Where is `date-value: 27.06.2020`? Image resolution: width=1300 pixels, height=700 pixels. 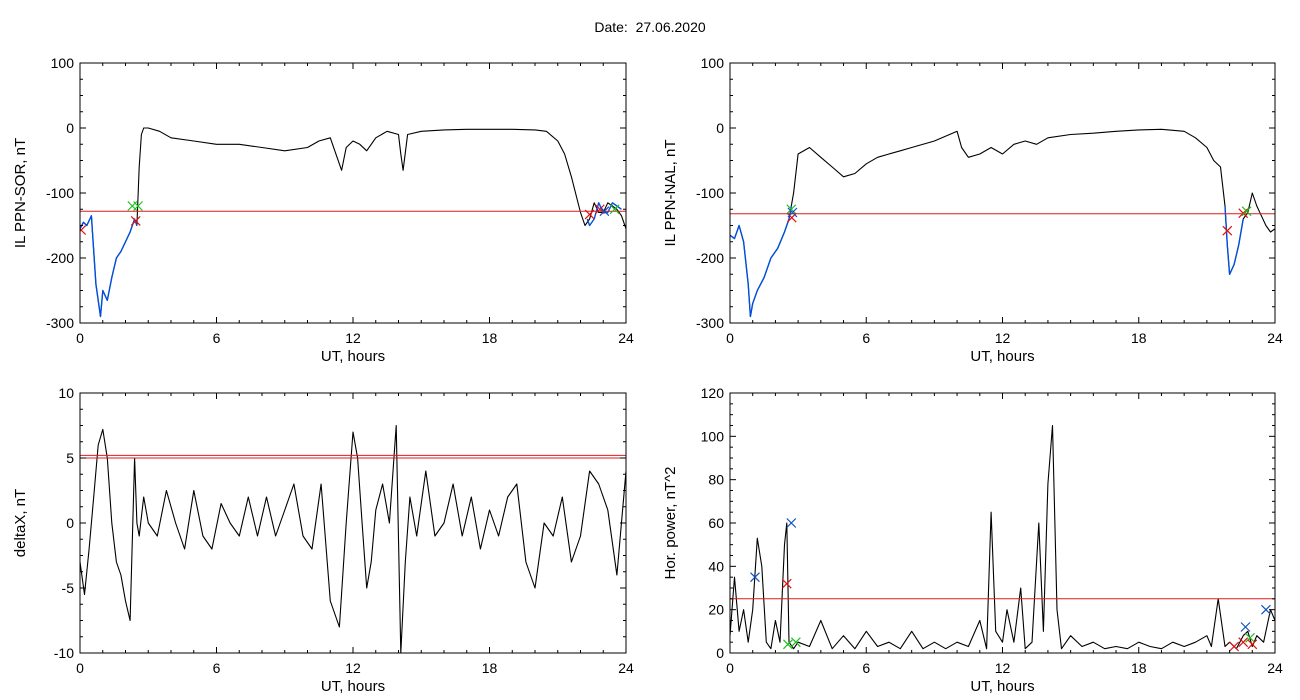 date-value: 27.06.2020 is located at coordinates (670, 27).